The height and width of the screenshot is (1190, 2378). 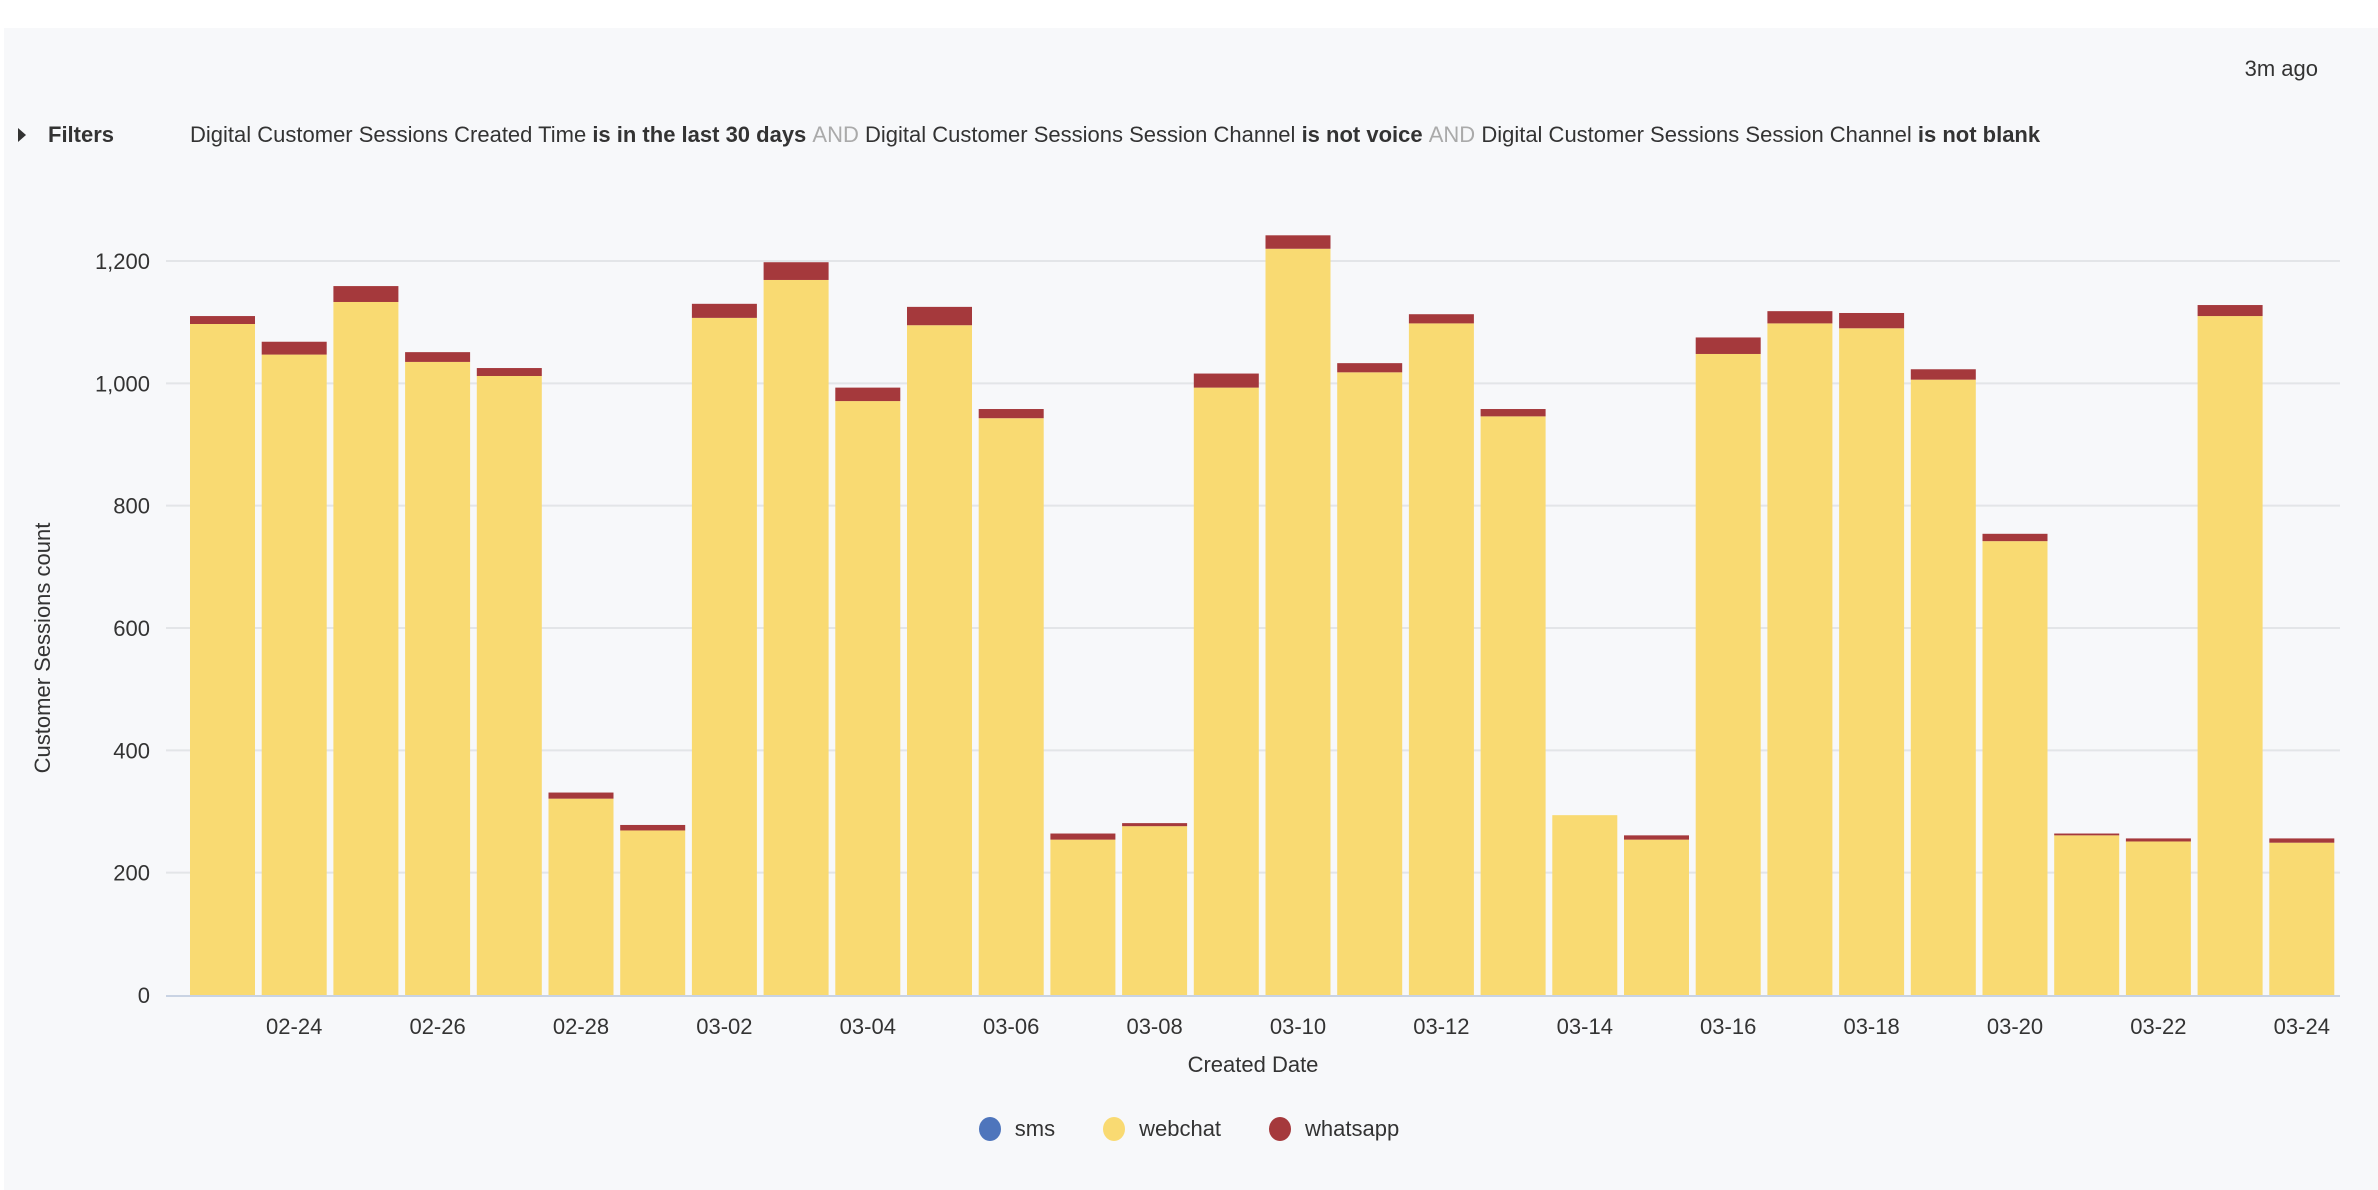 I want to click on filter-op: is not voice, so click(x=1362, y=134).